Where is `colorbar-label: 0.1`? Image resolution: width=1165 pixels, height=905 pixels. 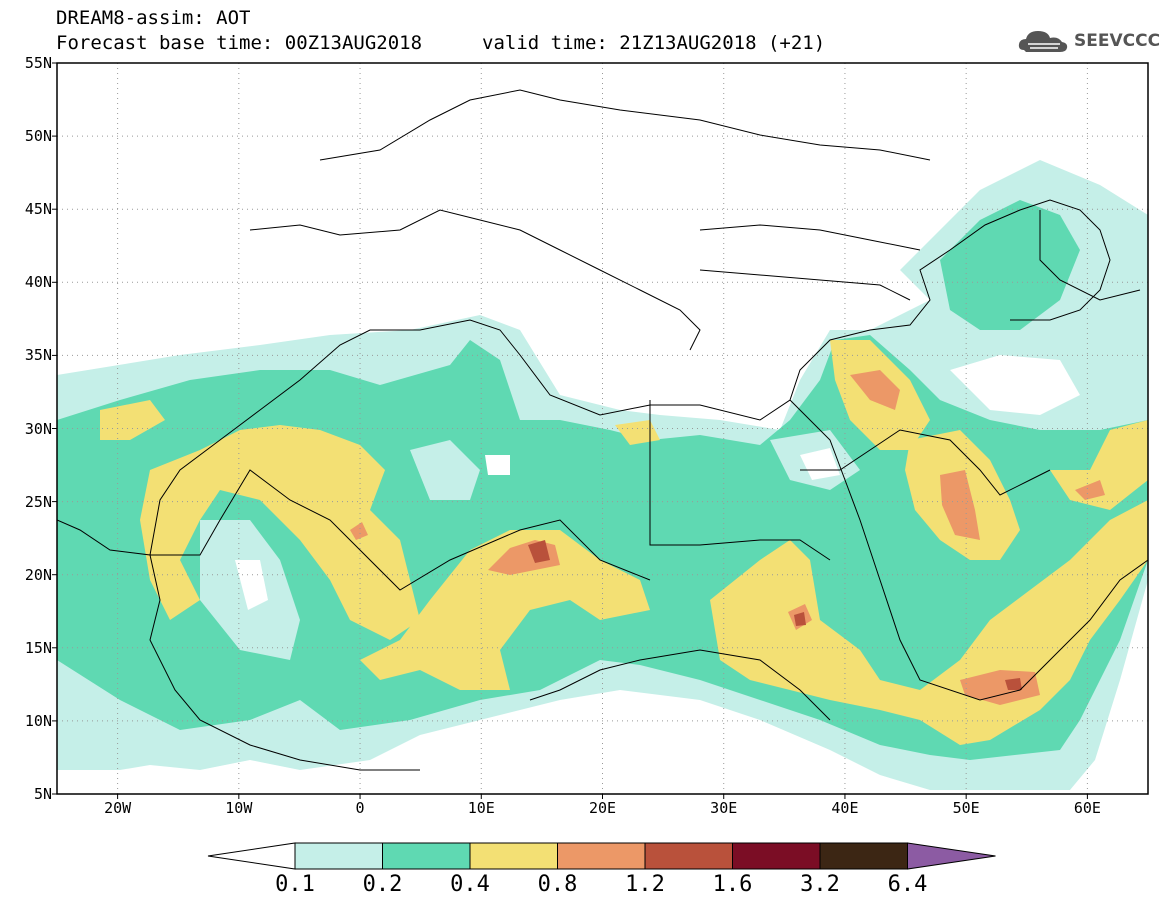 colorbar-label: 0.1 is located at coordinates (295, 884).